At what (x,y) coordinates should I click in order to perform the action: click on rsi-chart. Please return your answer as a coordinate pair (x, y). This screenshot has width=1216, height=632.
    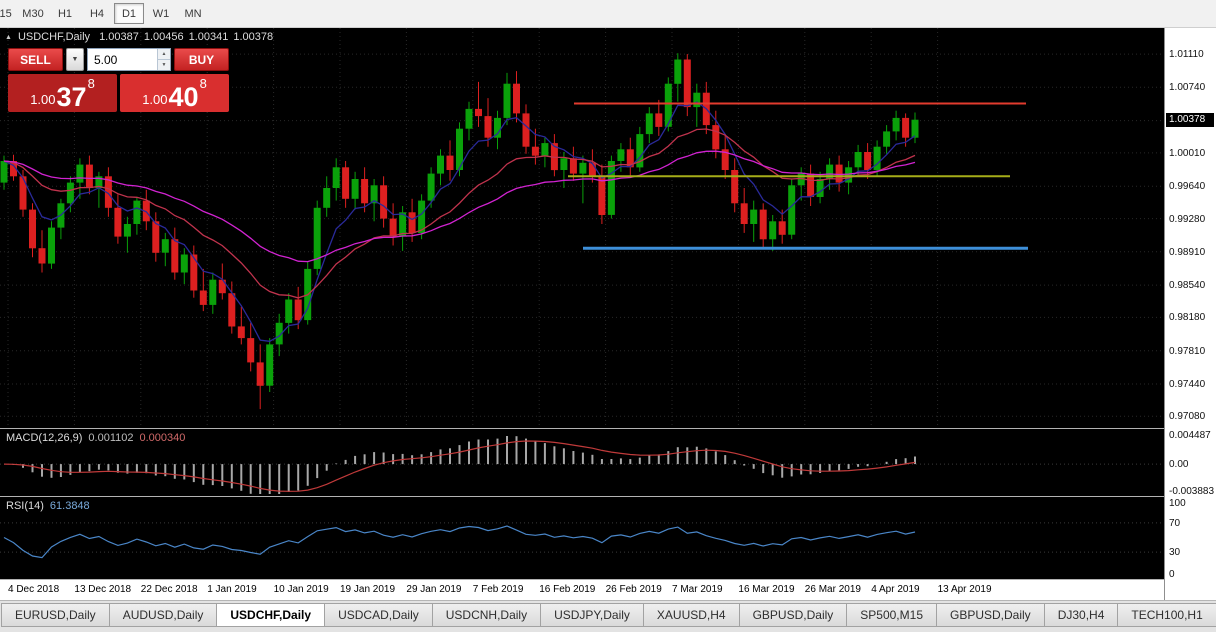
    Looking at the image, I should click on (582, 540).